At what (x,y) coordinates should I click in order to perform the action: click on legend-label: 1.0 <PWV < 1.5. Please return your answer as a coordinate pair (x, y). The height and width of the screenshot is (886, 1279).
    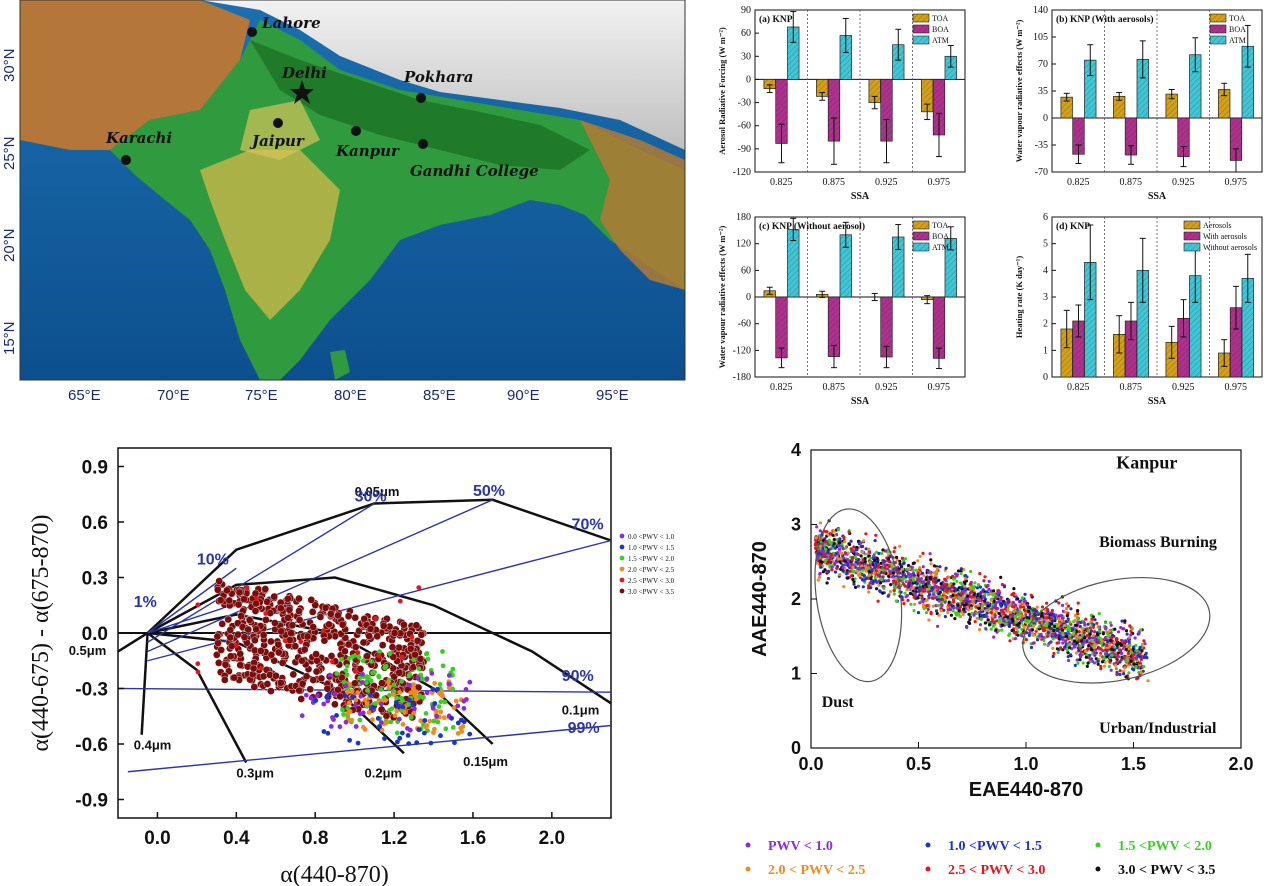
    Looking at the image, I should click on (995, 846).